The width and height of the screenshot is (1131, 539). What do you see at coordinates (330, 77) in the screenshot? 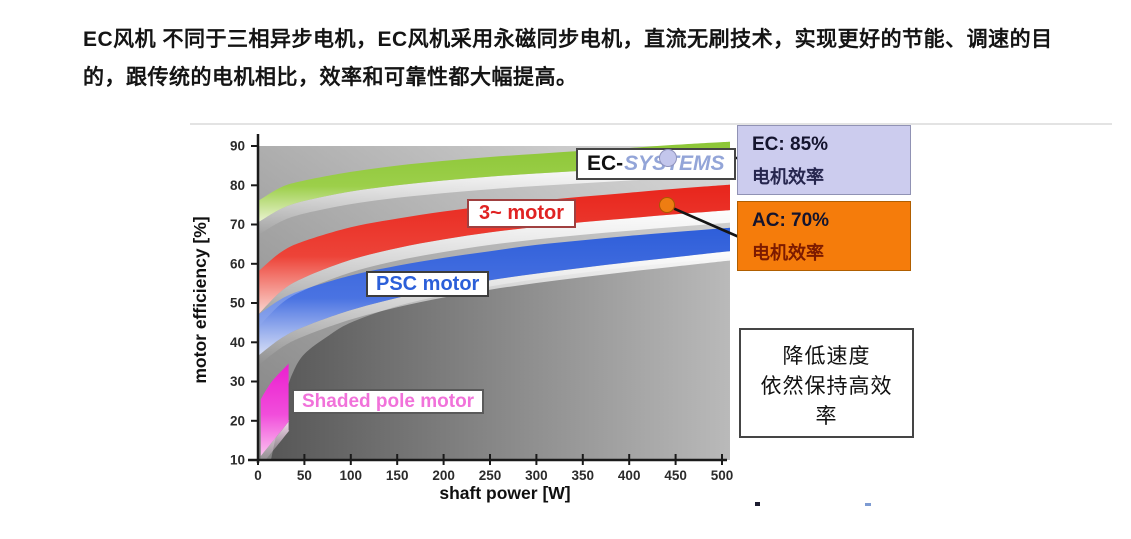
I see `intro-line-2: 的，跟传统的电机相比，效率和可靠性都大幅提高。` at bounding box center [330, 77].